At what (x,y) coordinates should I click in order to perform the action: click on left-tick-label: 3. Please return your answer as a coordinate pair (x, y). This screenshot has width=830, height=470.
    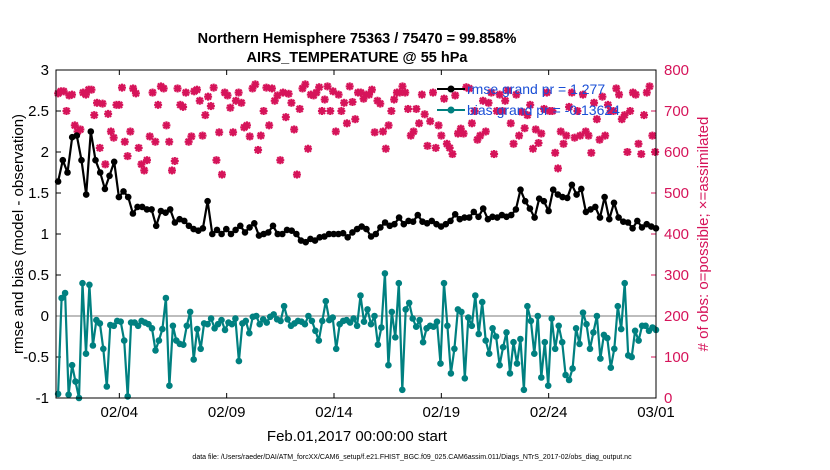
    Looking at the image, I should click on (45, 70).